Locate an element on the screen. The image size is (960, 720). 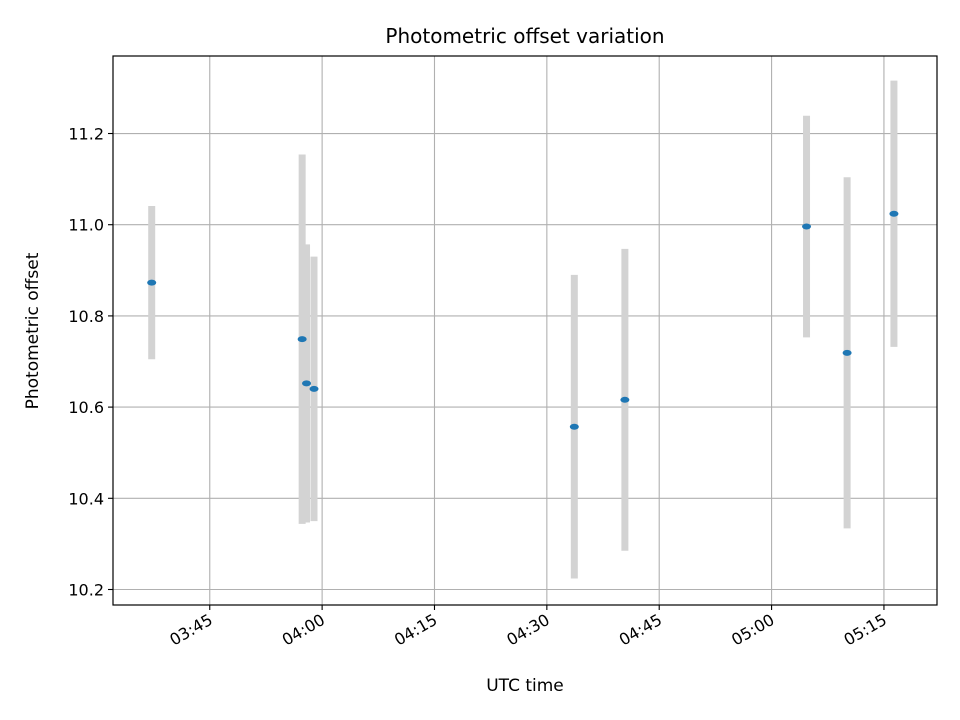
y-tick-label: 11.2 is located at coordinates (86, 134).